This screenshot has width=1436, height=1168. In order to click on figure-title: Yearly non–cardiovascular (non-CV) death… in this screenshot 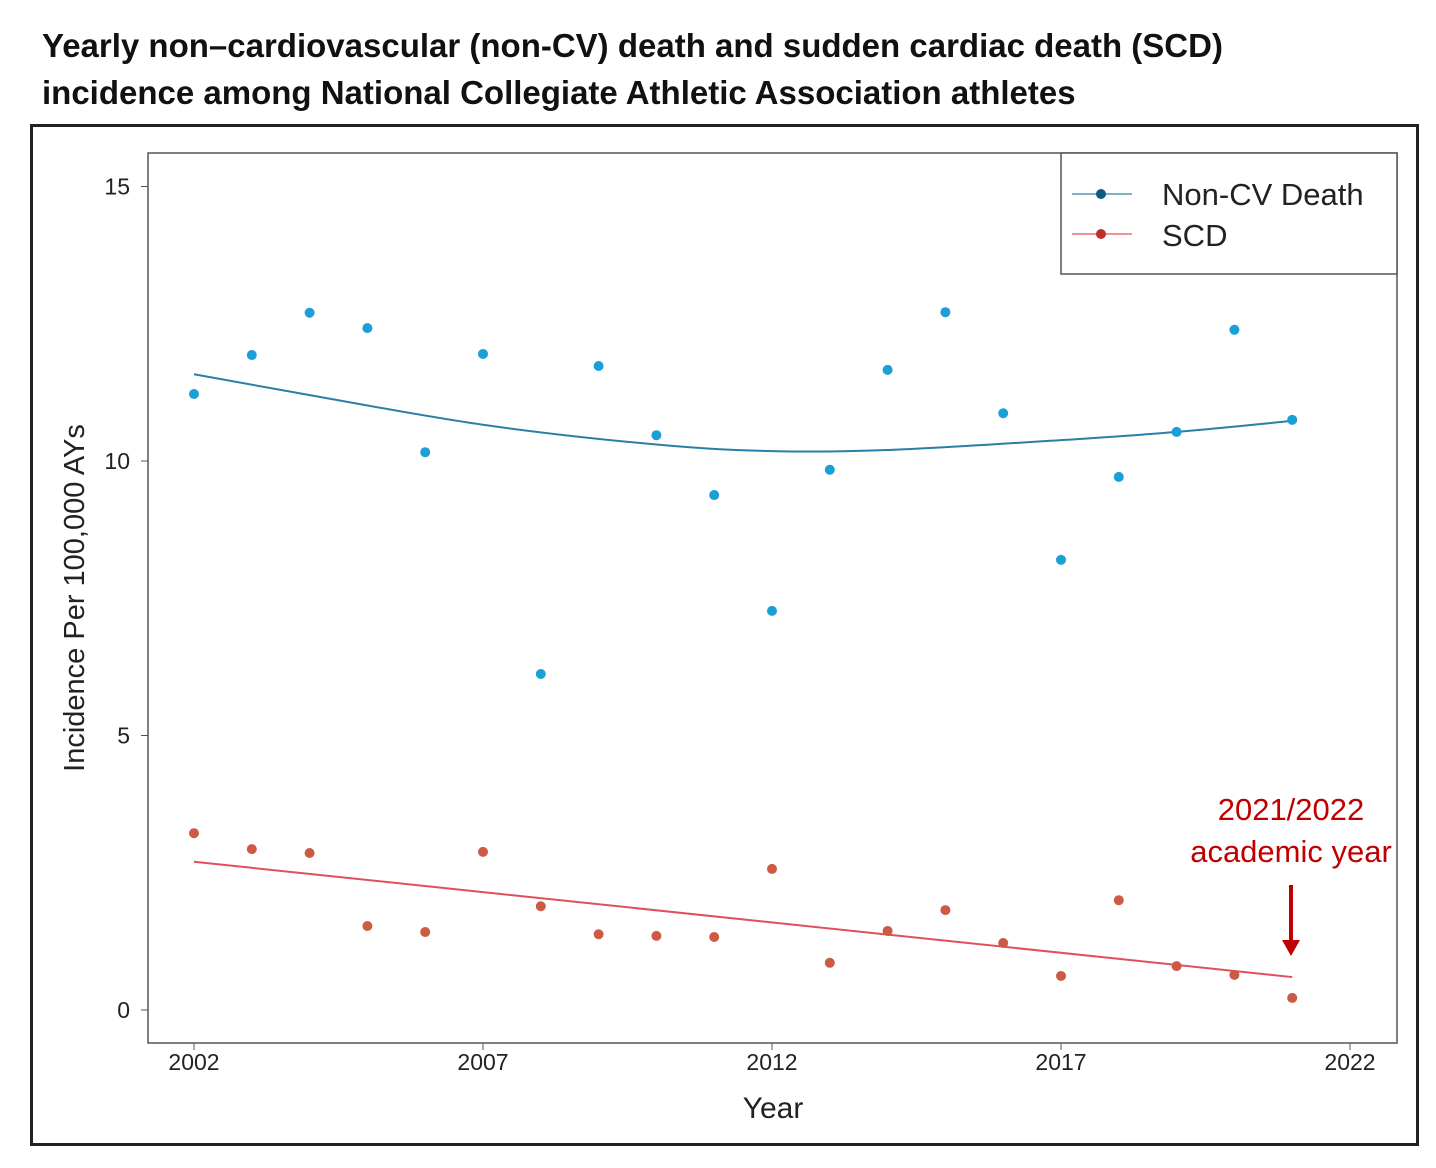, I will do `click(732, 69)`.